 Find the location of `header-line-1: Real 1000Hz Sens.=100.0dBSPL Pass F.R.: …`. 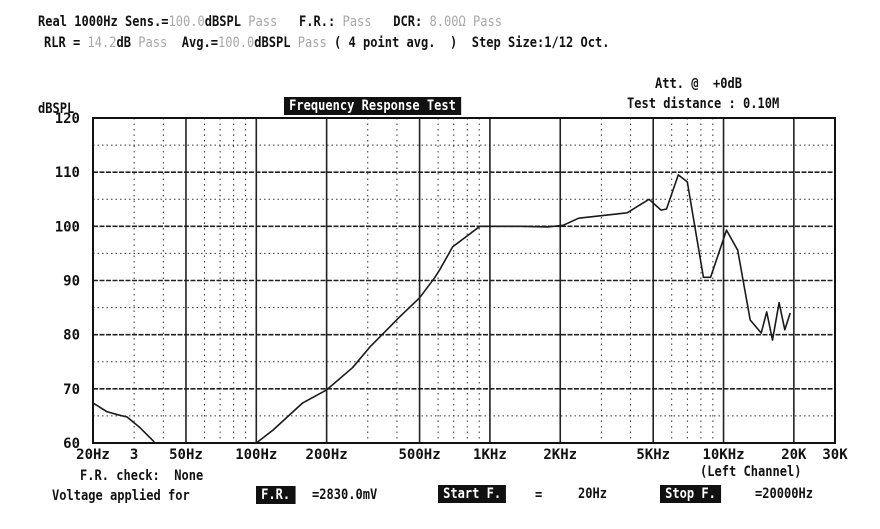

header-line-1: Real 1000Hz Sens.=100.0dBSPL Pass F.R.: … is located at coordinates (270, 22).